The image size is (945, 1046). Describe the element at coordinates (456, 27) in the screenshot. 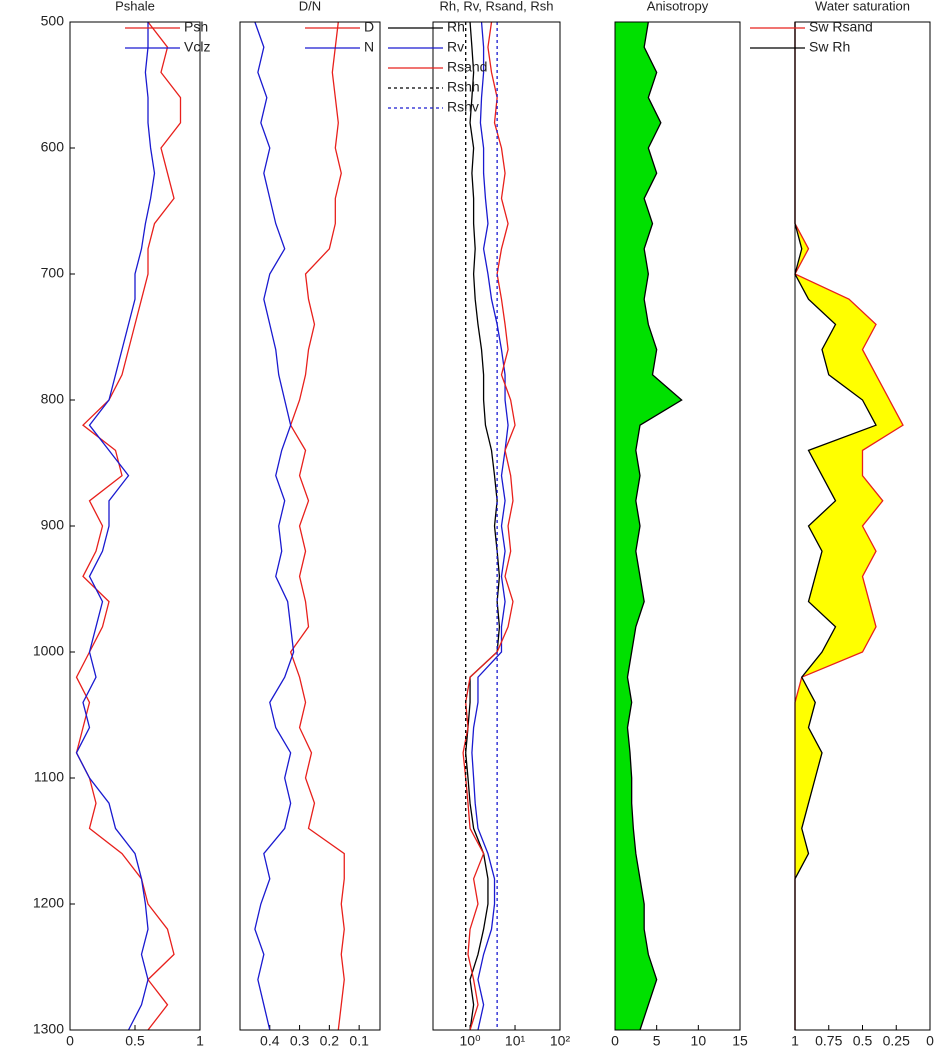

I see `legend-label: Rh` at that location.